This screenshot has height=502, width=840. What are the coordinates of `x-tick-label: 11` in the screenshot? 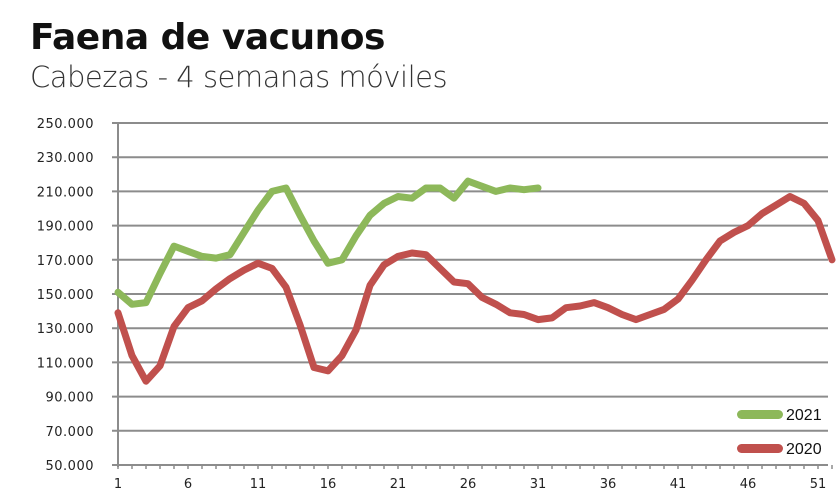 It's located at (258, 484).